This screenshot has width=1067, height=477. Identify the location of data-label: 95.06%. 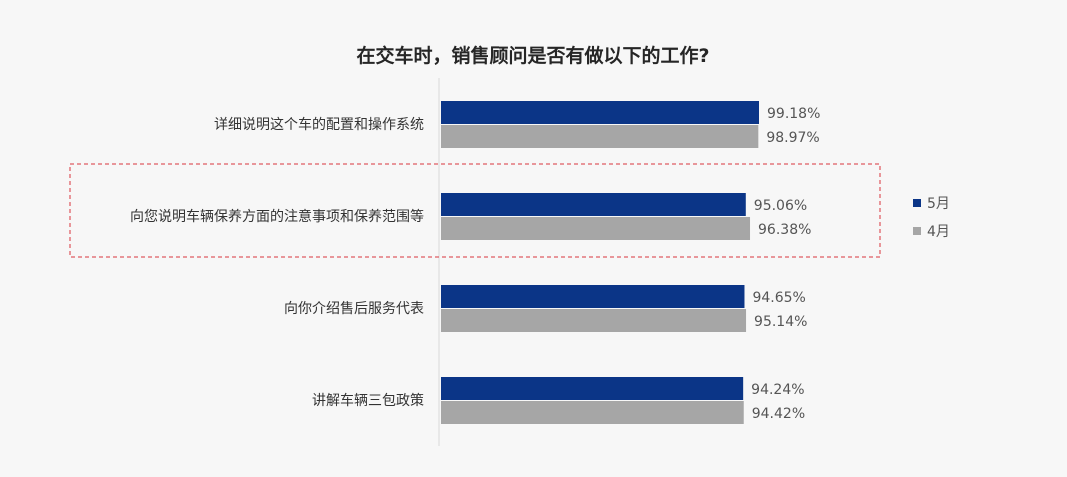
(780, 206).